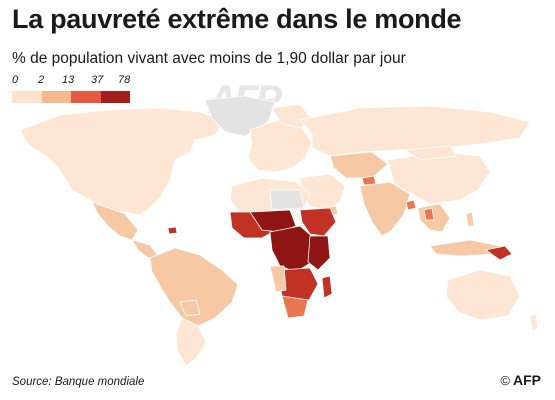 The width and height of the screenshot is (555, 400). I want to click on region-south-africa, so click(295, 307).